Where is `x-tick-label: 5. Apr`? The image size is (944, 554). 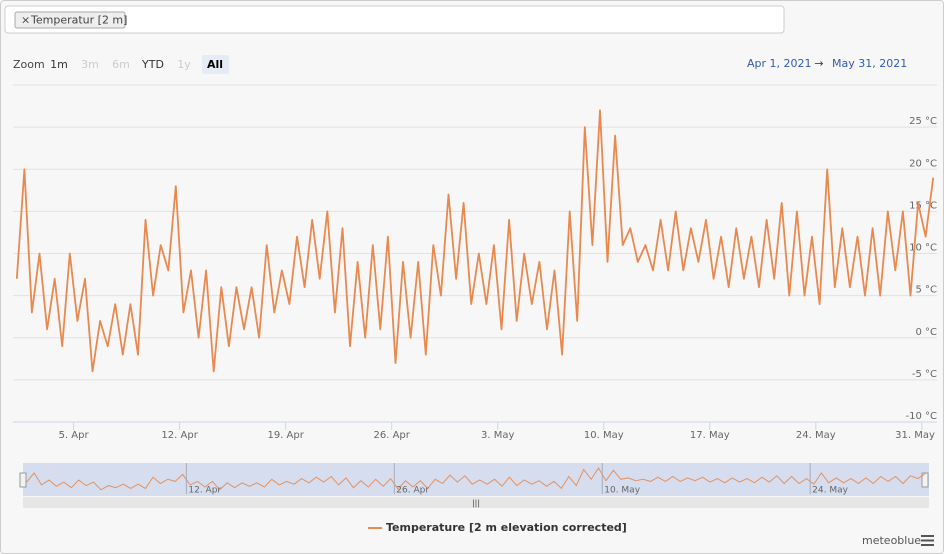
x-tick-label: 5. Apr is located at coordinates (74, 435).